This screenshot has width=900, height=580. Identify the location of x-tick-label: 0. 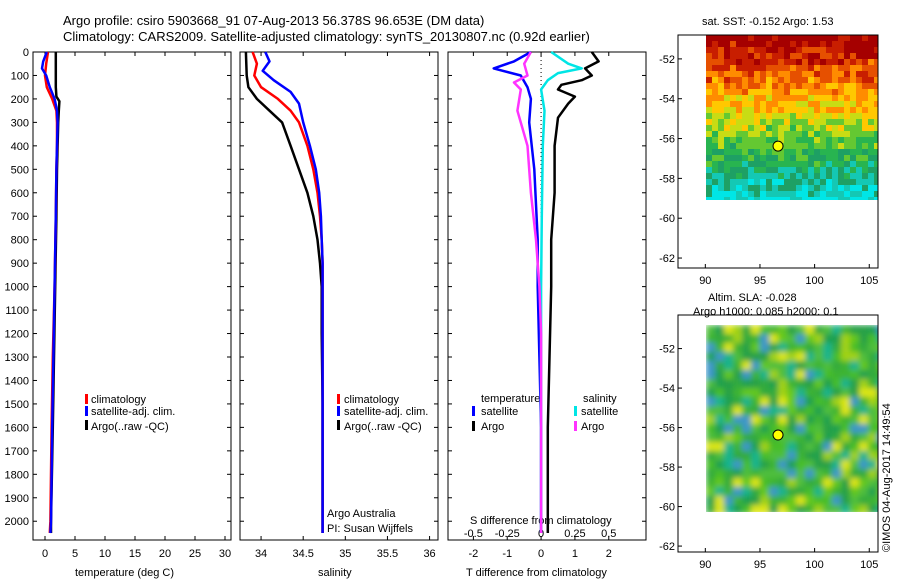
(541, 554).